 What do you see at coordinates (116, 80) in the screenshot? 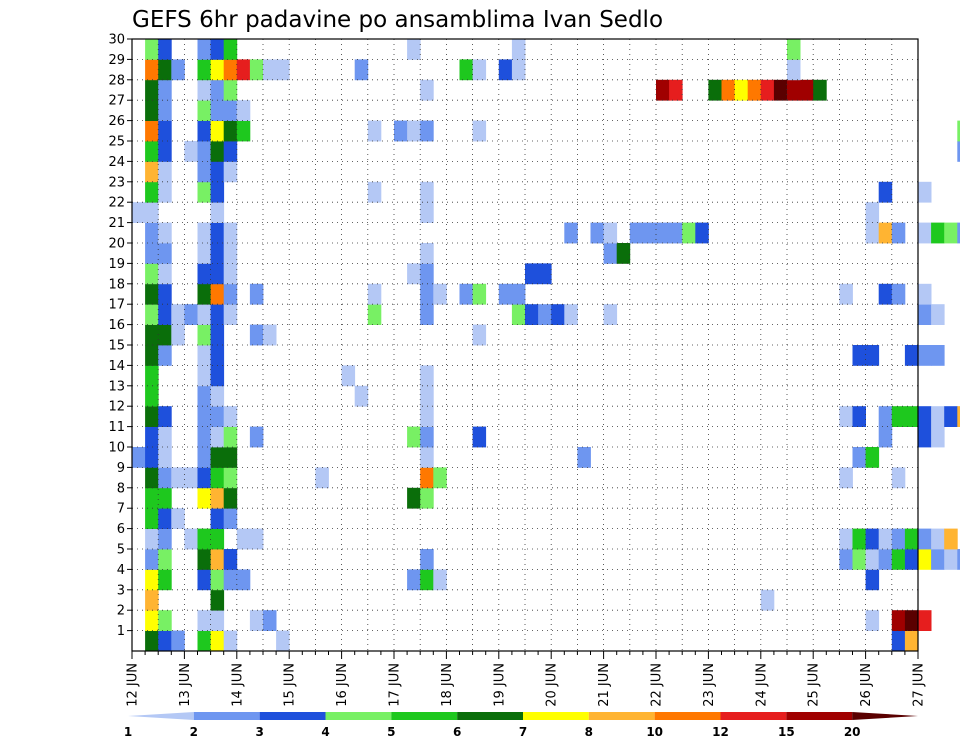
I see `y-tick-label: 28` at bounding box center [116, 80].